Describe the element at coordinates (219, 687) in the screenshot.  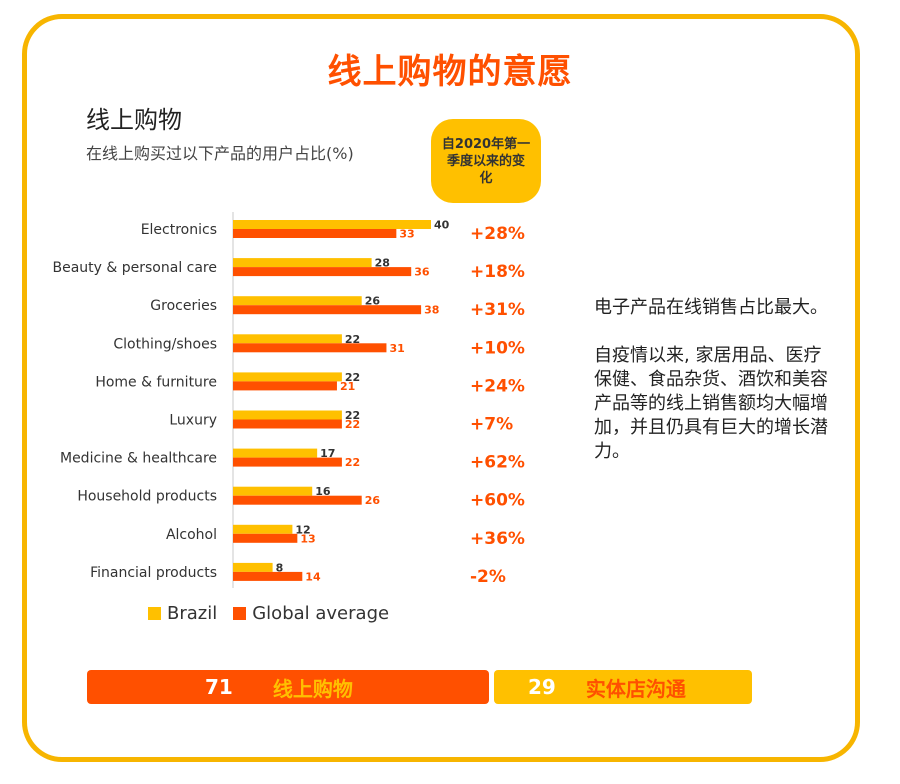
I see `online-share-value: 71` at that location.